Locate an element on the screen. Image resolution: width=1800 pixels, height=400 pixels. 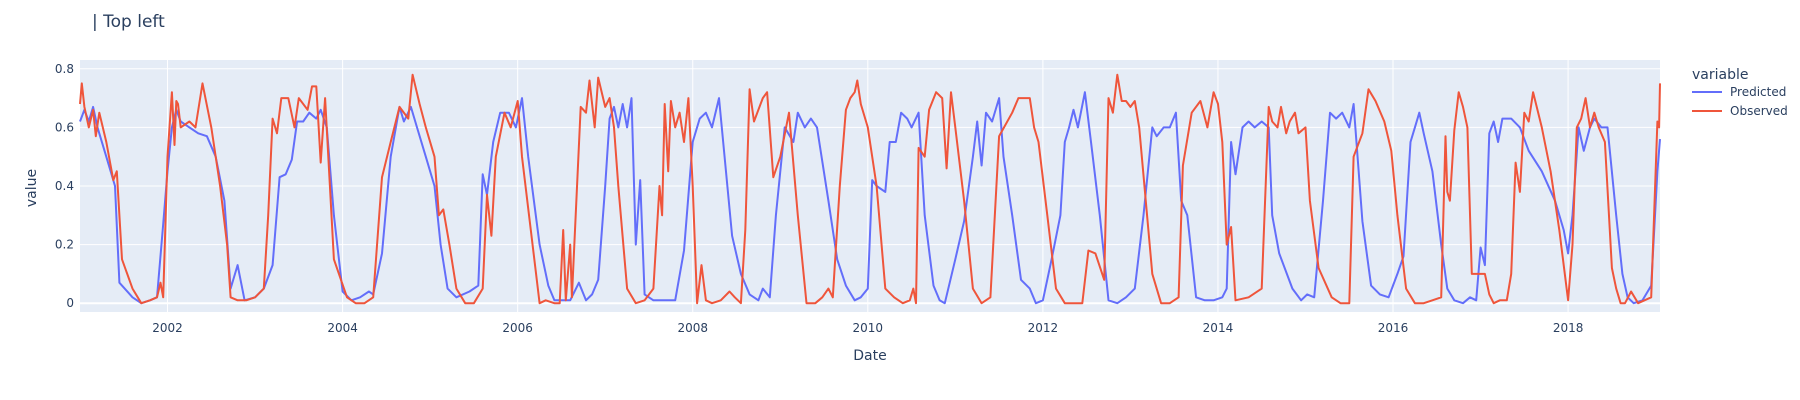
y-tick-label: 0.8 is located at coordinates (64, 69).